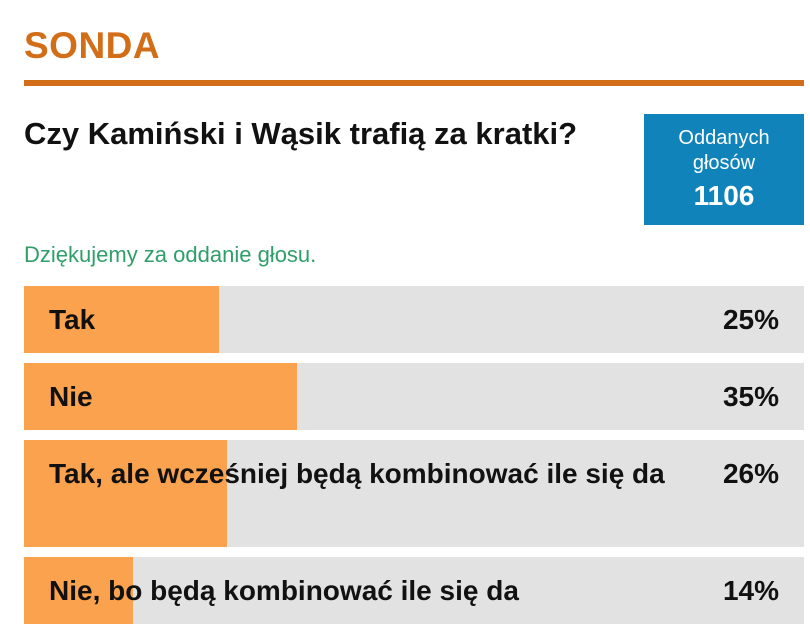 The height and width of the screenshot is (637, 810). What do you see at coordinates (414, 319) in the screenshot?
I see `poll-option-tak: Tak 25%` at bounding box center [414, 319].